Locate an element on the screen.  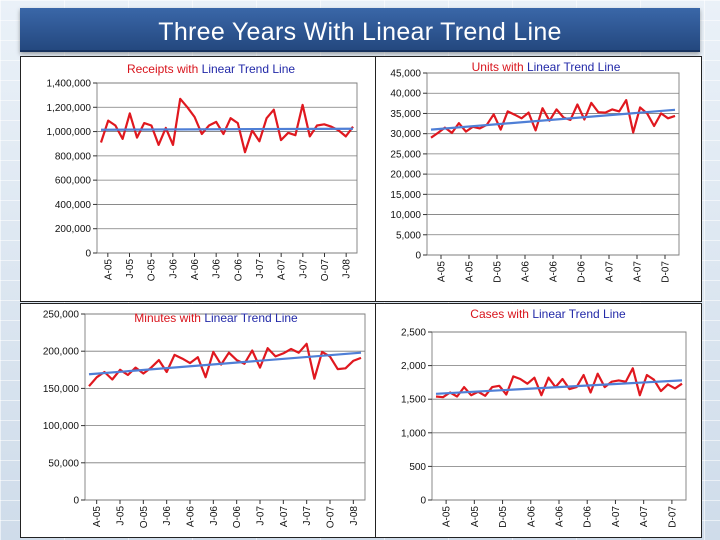
y-tick-label: 1,000 is located at coordinates (413, 433).